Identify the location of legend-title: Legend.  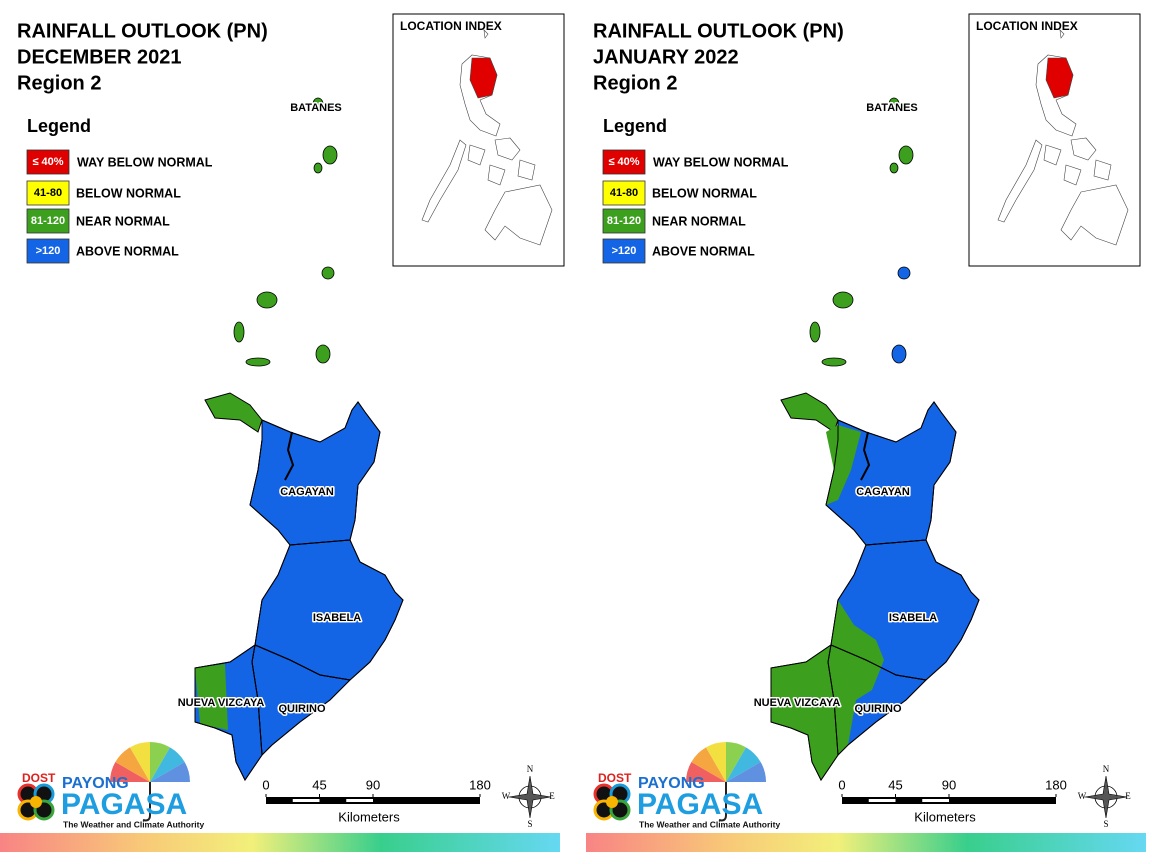
(635, 126).